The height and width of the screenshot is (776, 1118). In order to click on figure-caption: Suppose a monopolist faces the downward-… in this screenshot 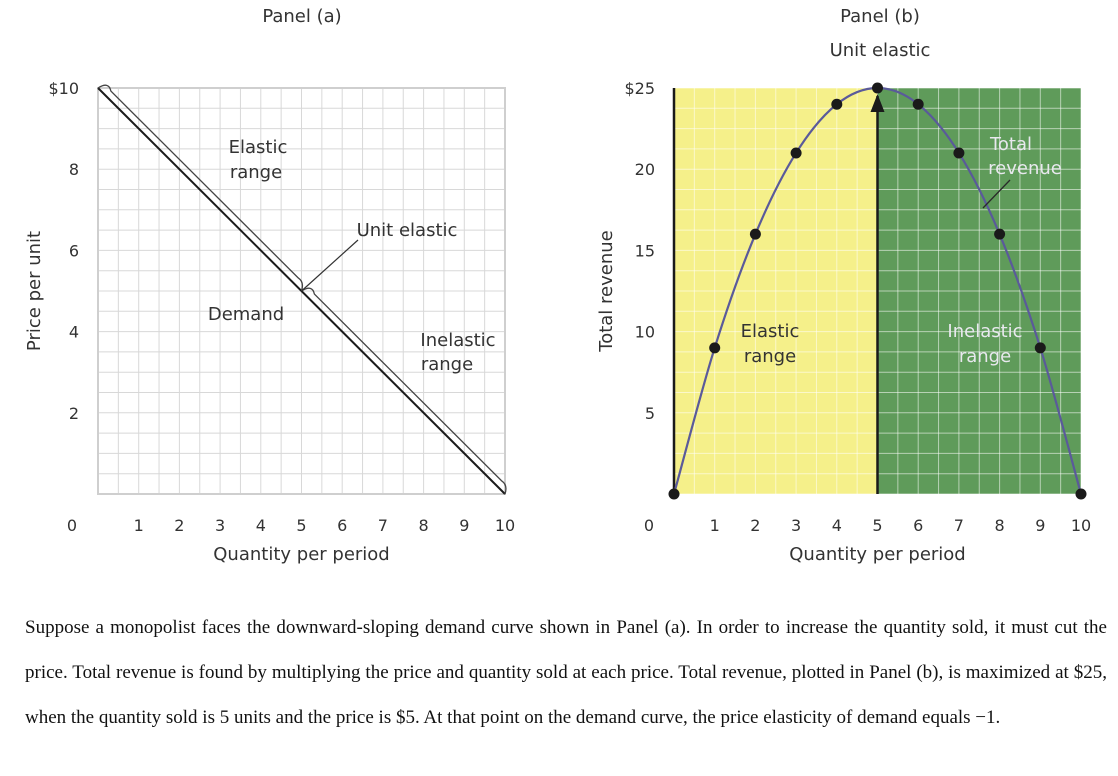, I will do `click(566, 672)`.